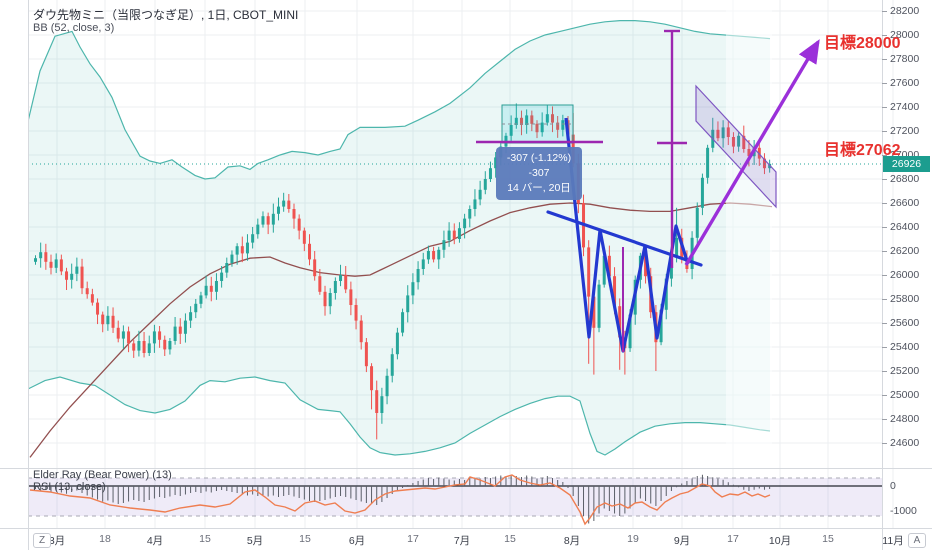 The height and width of the screenshot is (550, 932). I want to click on price-tick-label: 27200, so click(905, 131).